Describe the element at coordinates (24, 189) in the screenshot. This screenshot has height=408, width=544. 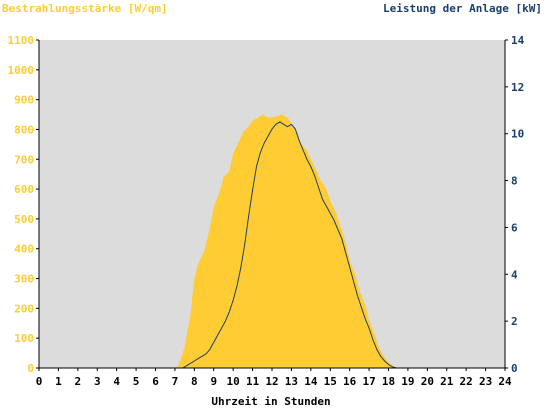
I see `left-tick-label: 600` at that location.